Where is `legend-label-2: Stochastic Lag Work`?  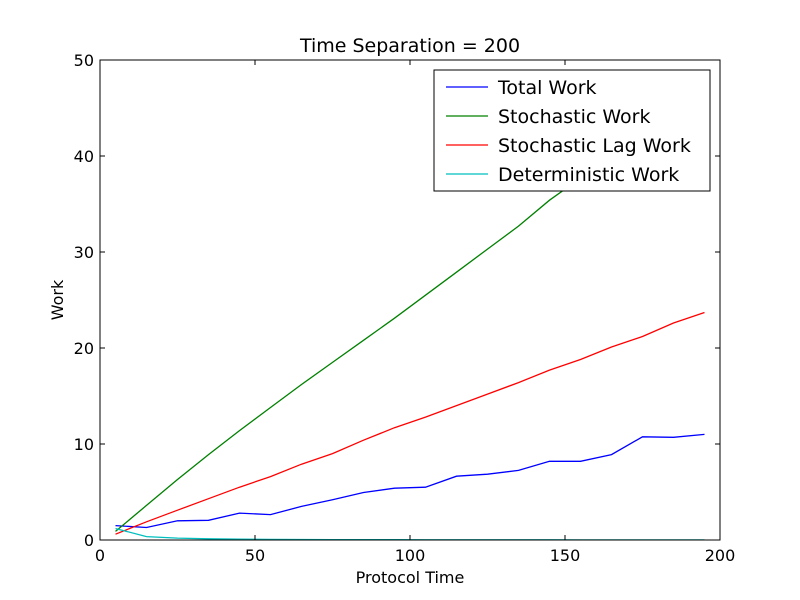
legend-label-2: Stochastic Lag Work is located at coordinates (594, 146).